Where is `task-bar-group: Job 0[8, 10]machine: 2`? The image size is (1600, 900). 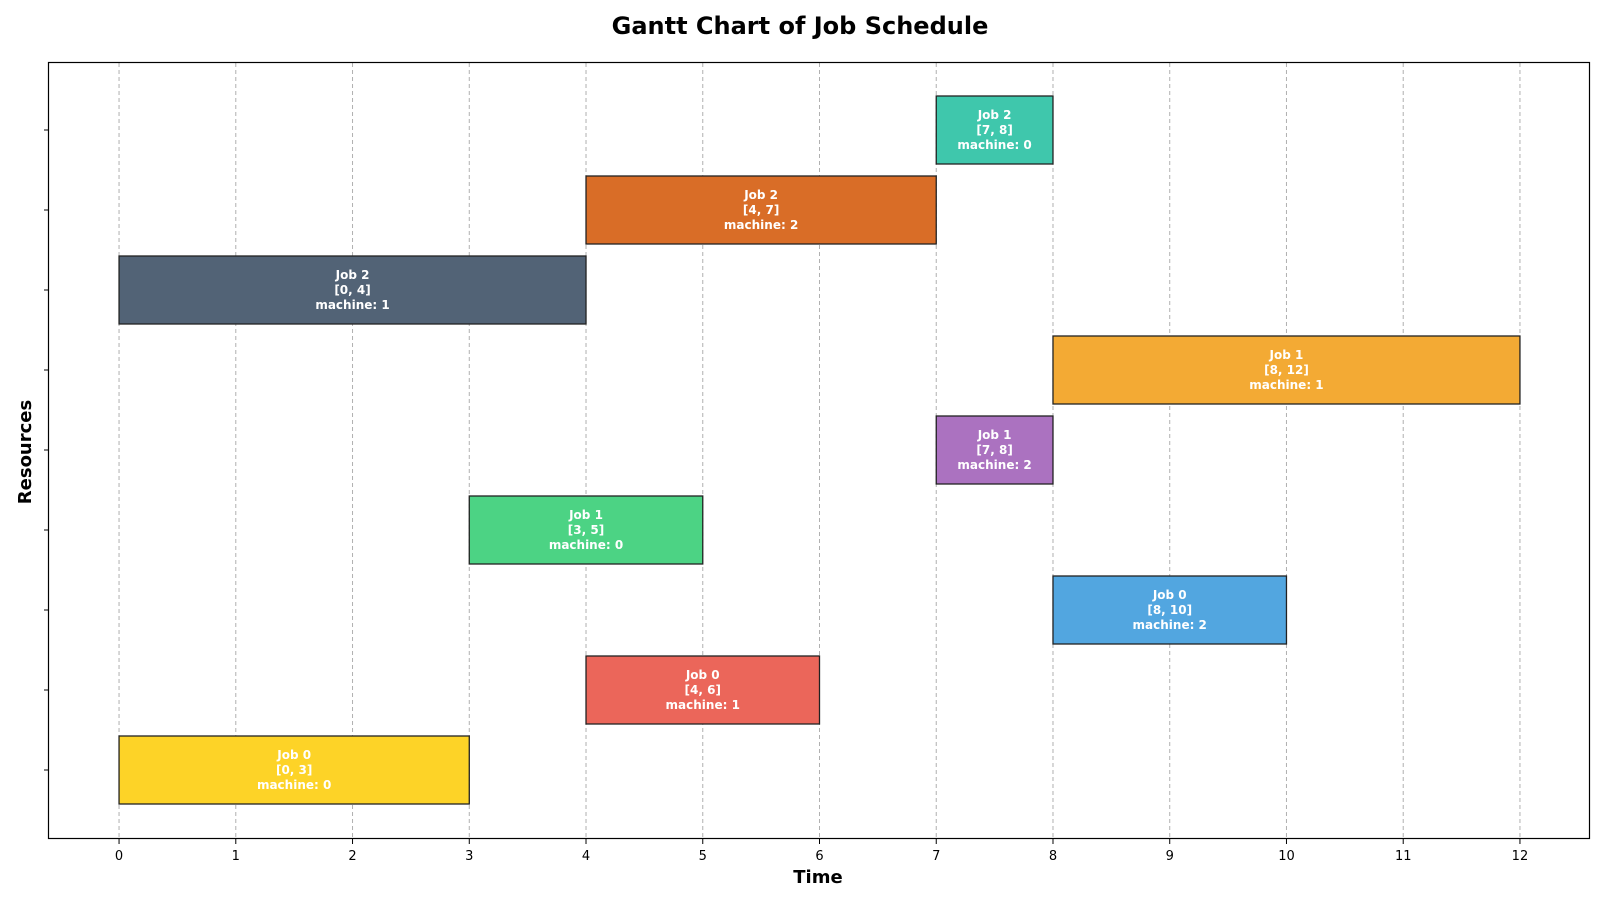 task-bar-group: Job 0[8, 10]machine: 2 is located at coordinates (1170, 610).